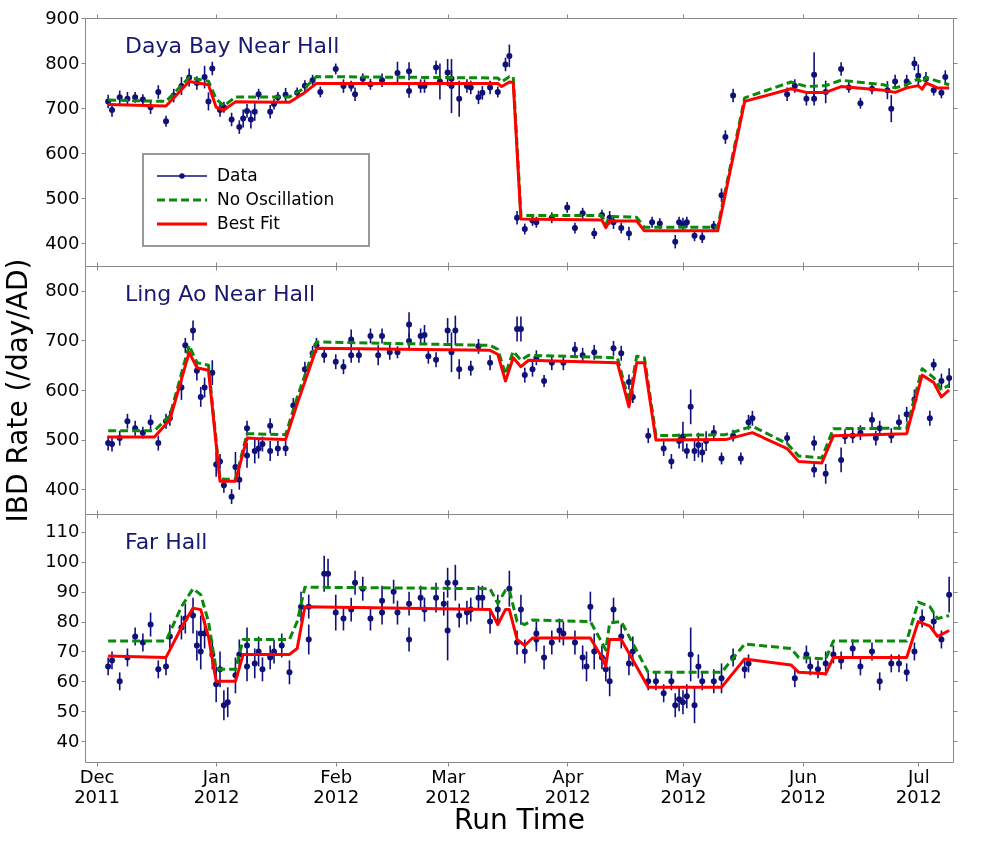  What do you see at coordinates (276, 199) in the screenshot?
I see `legend-label: No Oscillation` at bounding box center [276, 199].